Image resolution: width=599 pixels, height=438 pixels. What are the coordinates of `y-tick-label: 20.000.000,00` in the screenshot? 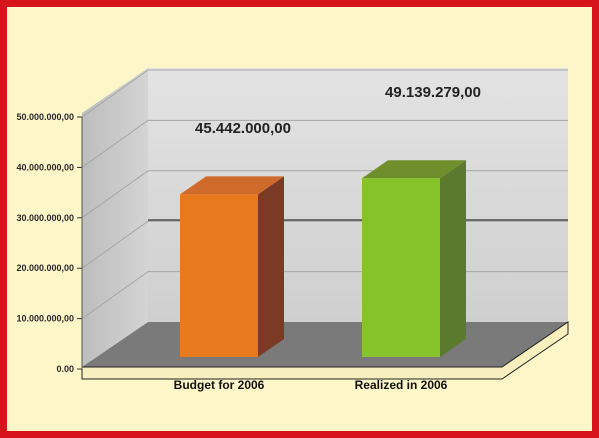 It's located at (45, 268).